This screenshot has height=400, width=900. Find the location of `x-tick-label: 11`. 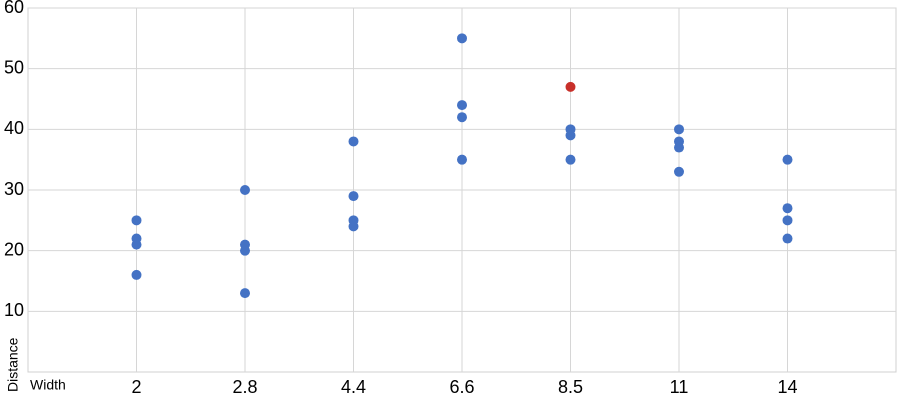

x-tick-label: 11 is located at coordinates (679, 387).